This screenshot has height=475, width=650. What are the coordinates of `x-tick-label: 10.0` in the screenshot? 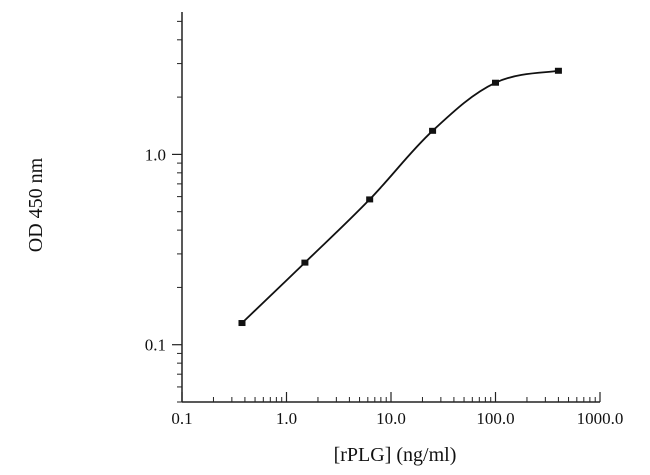 It's located at (391, 418).